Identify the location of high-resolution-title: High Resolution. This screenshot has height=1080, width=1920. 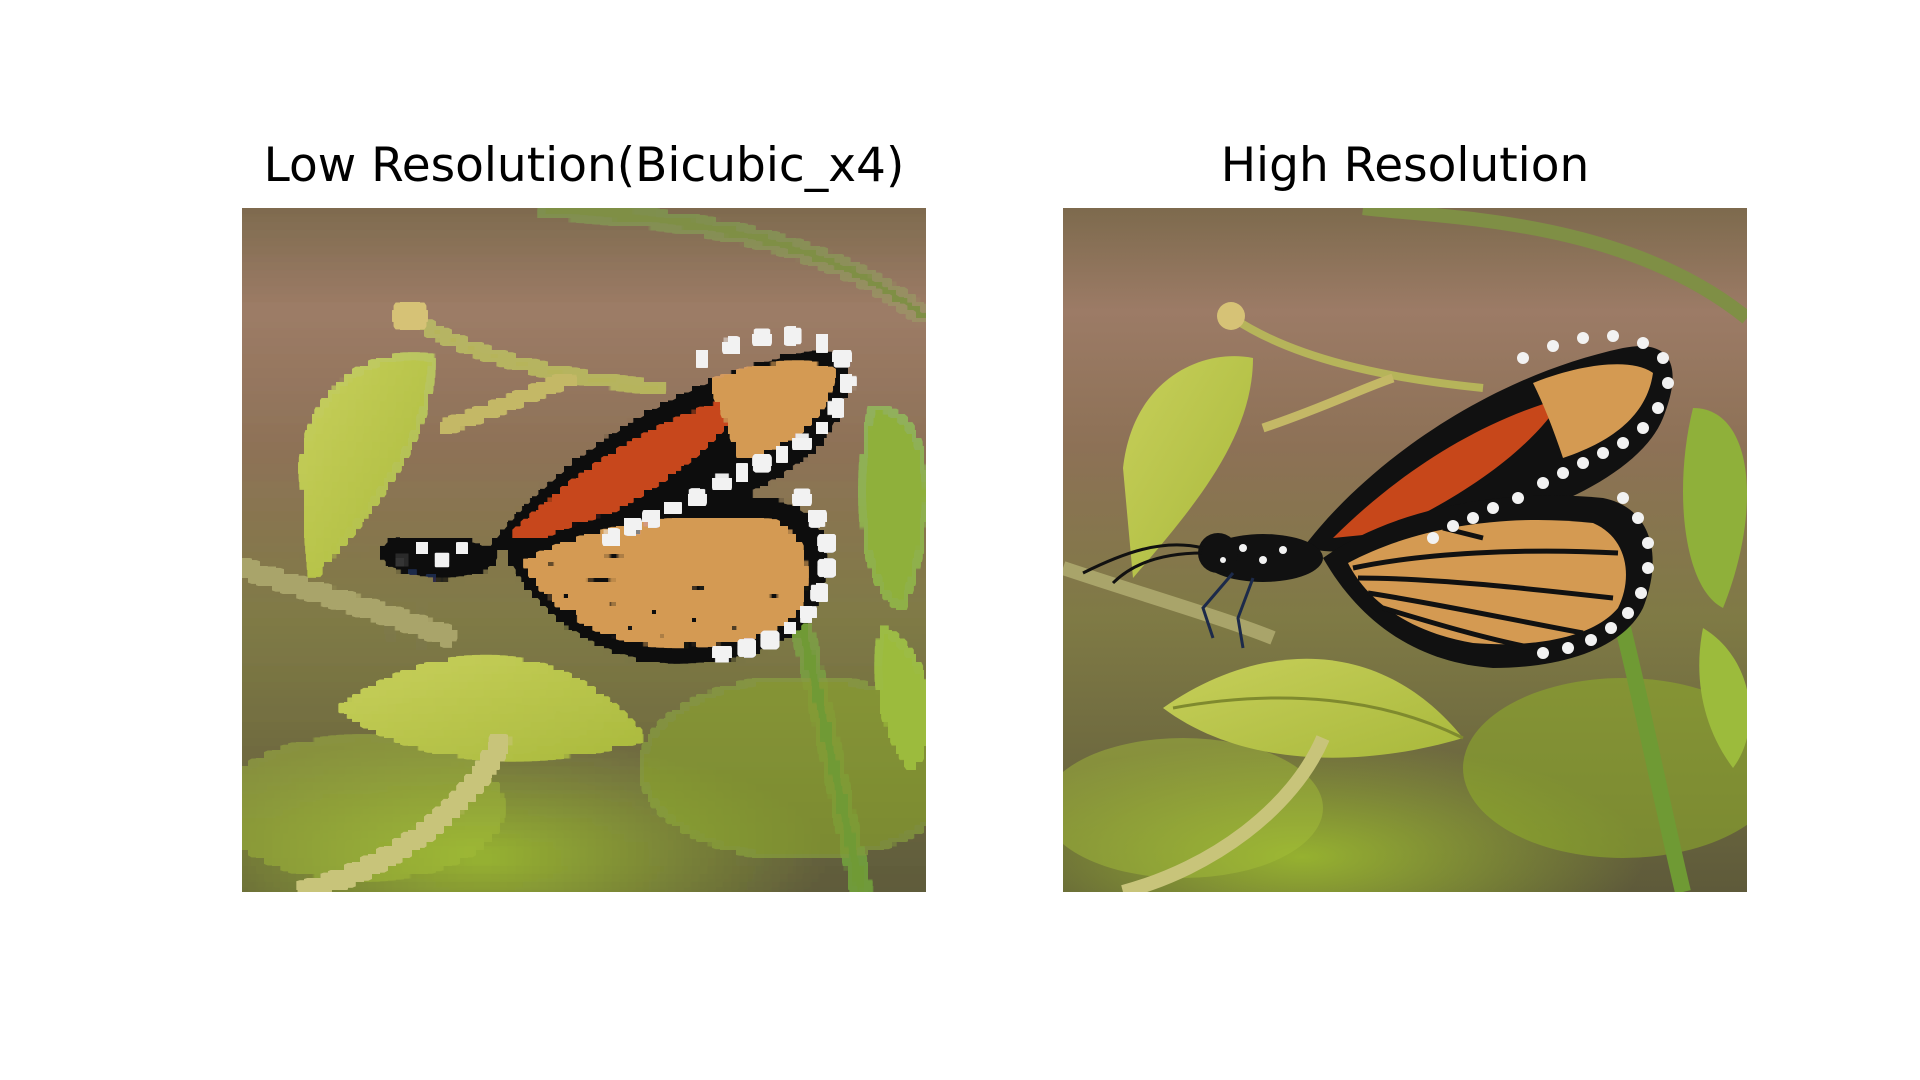
(1405, 165).